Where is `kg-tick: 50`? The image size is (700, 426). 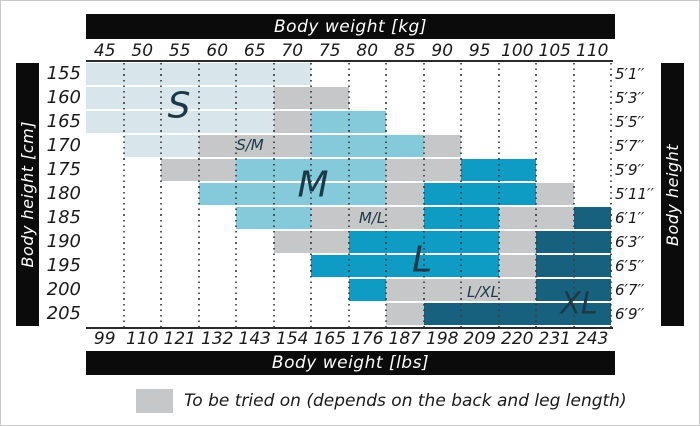
kg-tick: 50 is located at coordinates (142, 51).